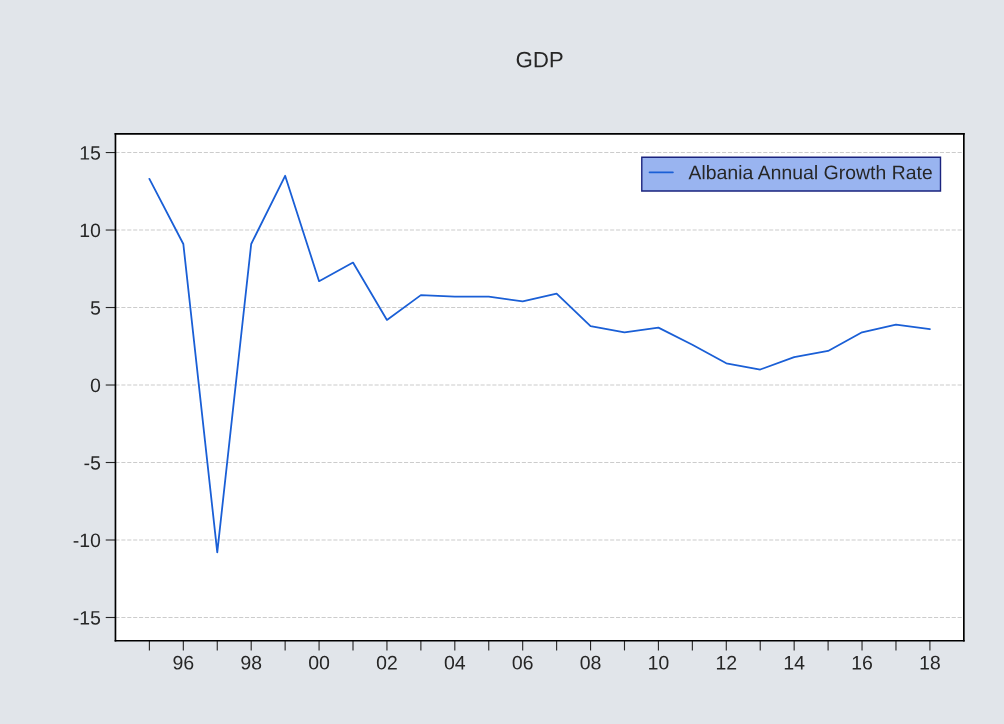  Describe the element at coordinates (95, 385) in the screenshot. I see `y-tick-label: 0` at that location.